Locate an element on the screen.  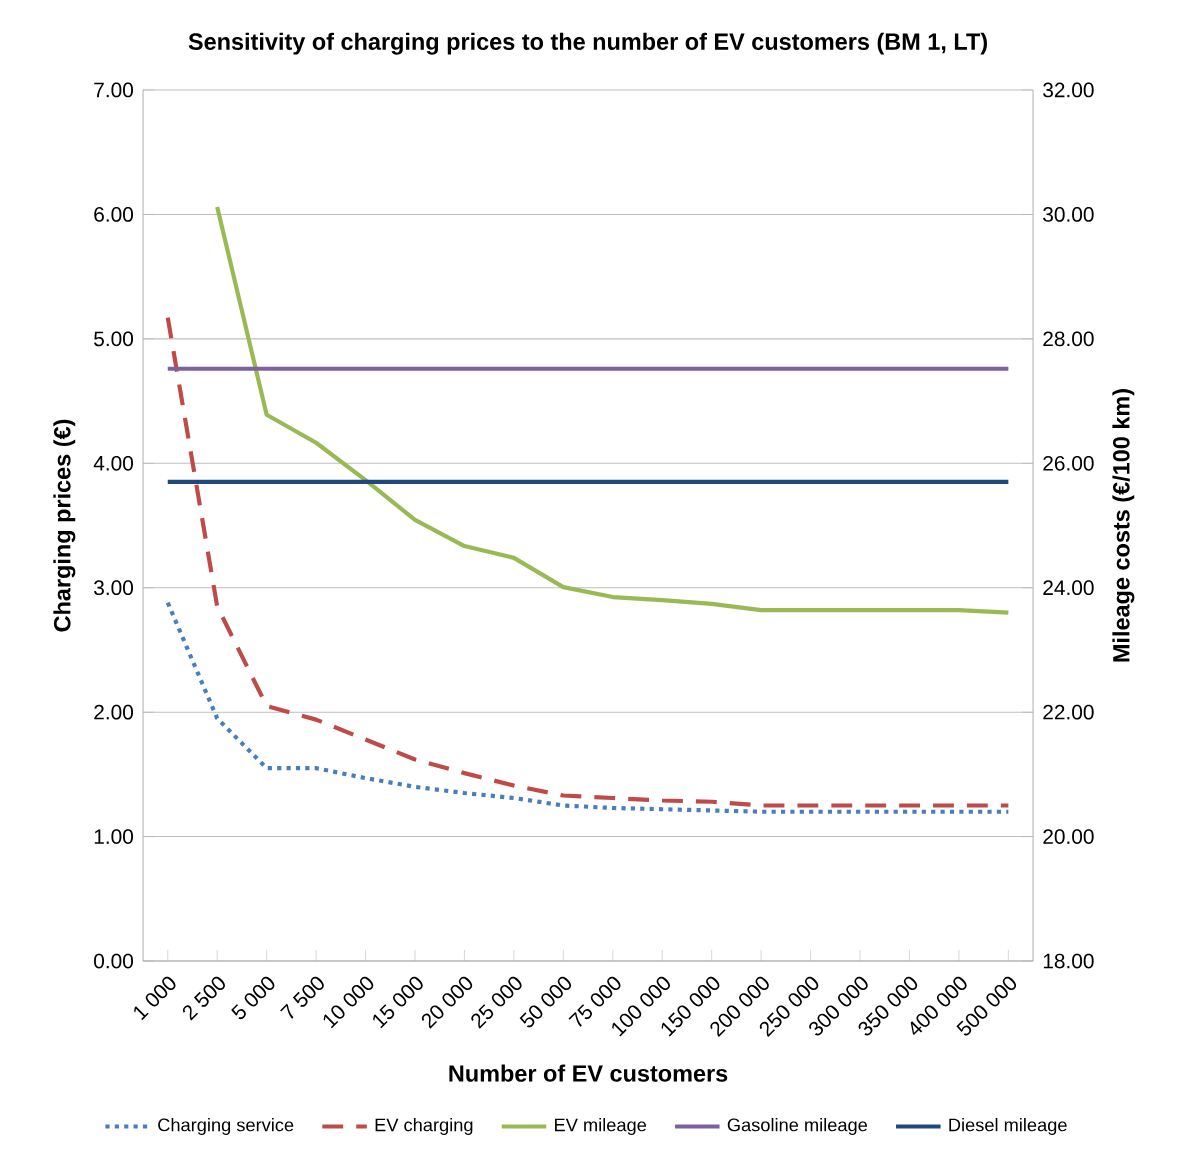
legend-label: Charging service is located at coordinates (226, 1126).